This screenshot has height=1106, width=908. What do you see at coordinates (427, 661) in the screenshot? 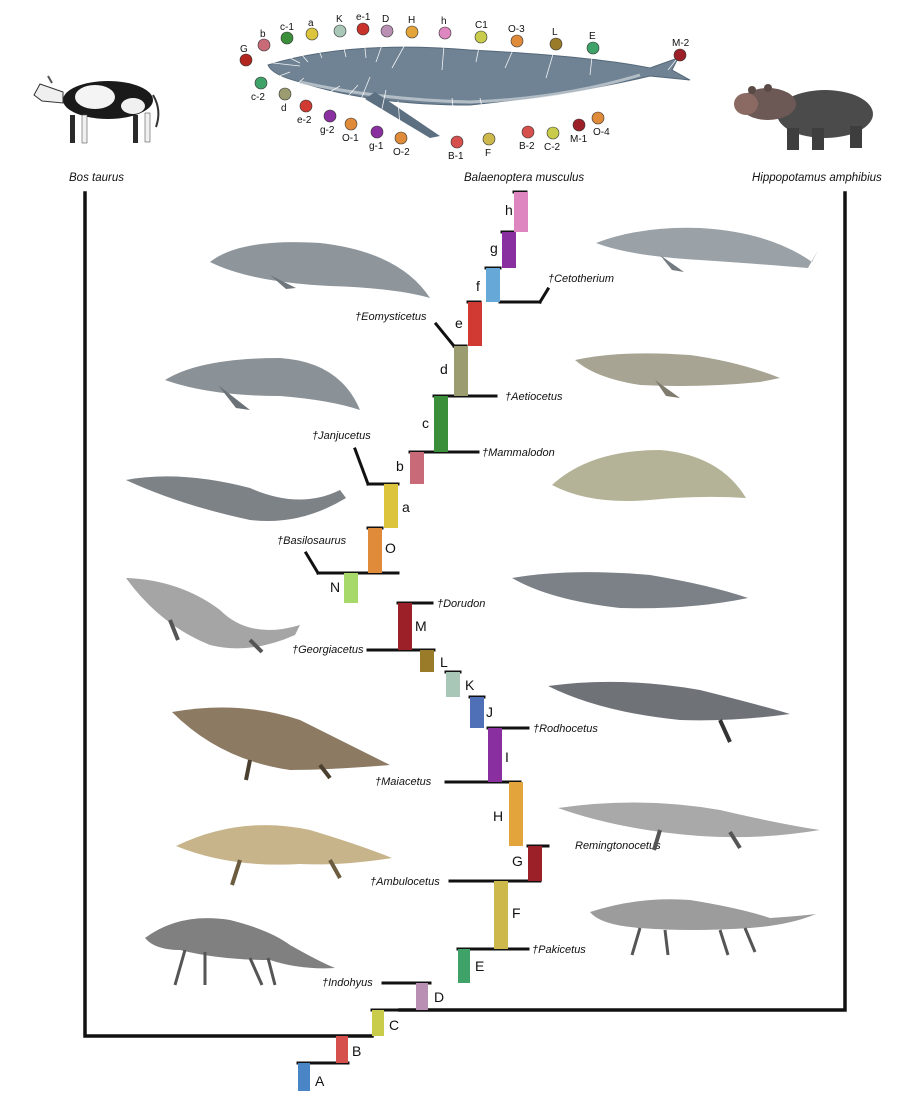
I see `step-bar-L` at bounding box center [427, 661].